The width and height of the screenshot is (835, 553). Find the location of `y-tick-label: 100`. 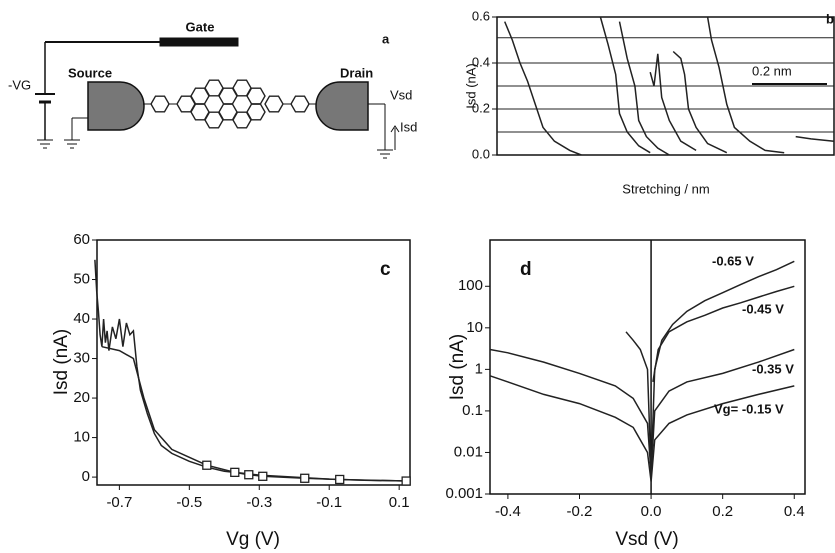

y-tick-label: 100 is located at coordinates (470, 285).